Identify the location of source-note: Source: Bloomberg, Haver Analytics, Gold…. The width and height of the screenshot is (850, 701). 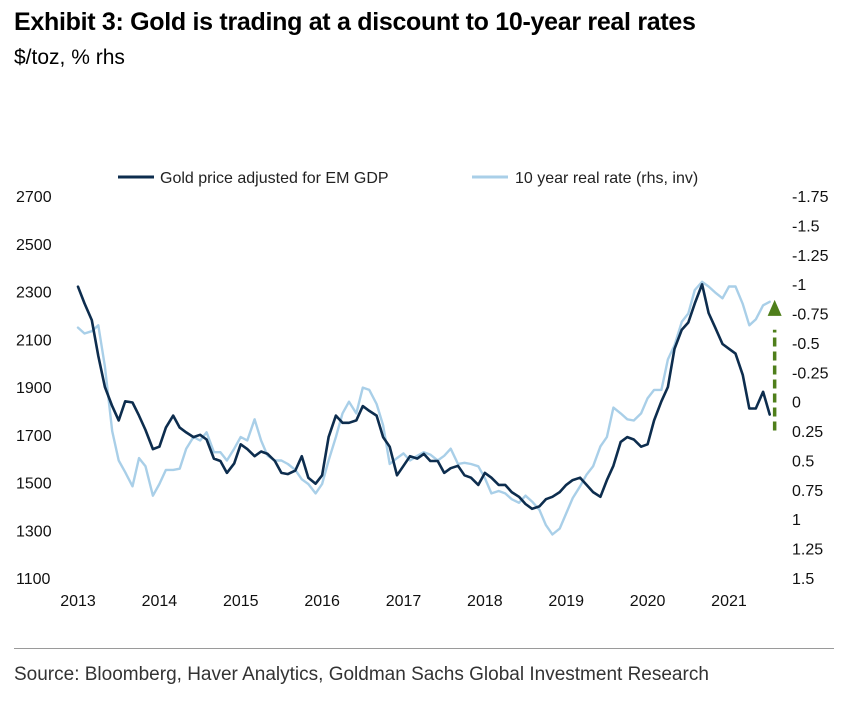
(361, 674).